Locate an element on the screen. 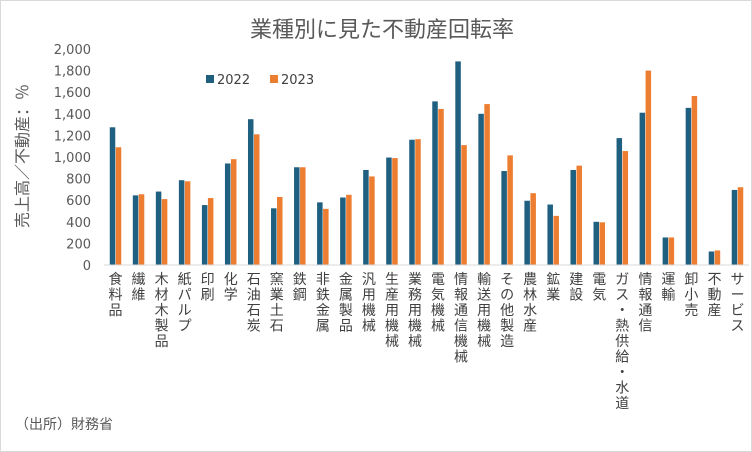 This screenshot has height=452, width=752. y-tick-label: 1,000 is located at coordinates (72, 158).